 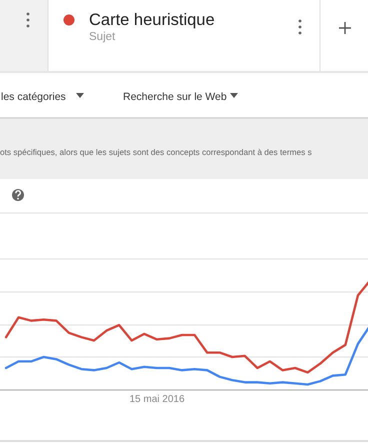 I want to click on legend-label: Carte heuristique, so click(x=152, y=20).